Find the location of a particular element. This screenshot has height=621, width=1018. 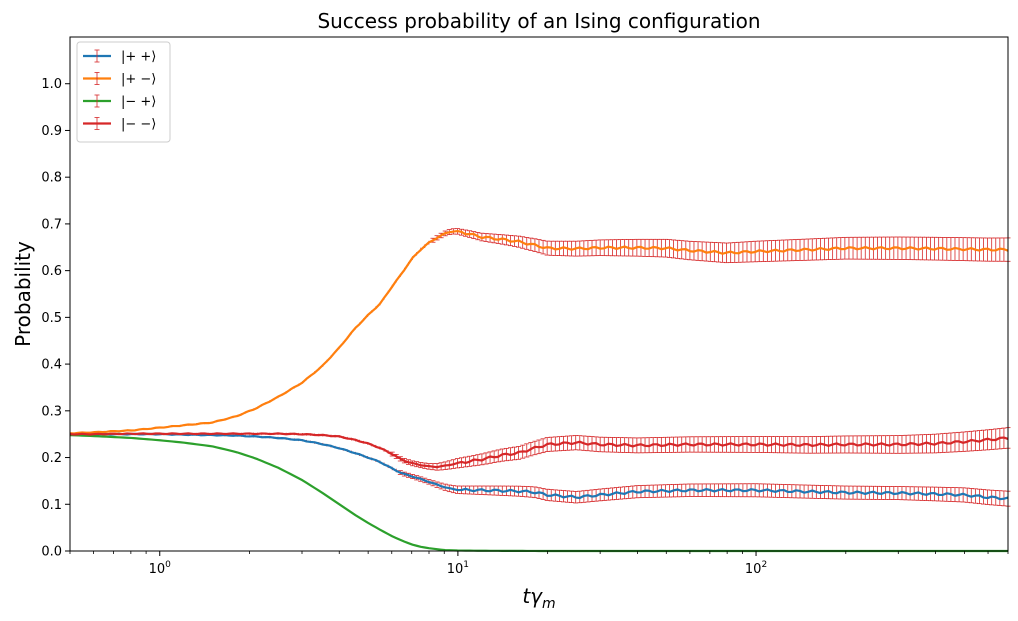

y-tick-label: 0.6 is located at coordinates (51, 271).